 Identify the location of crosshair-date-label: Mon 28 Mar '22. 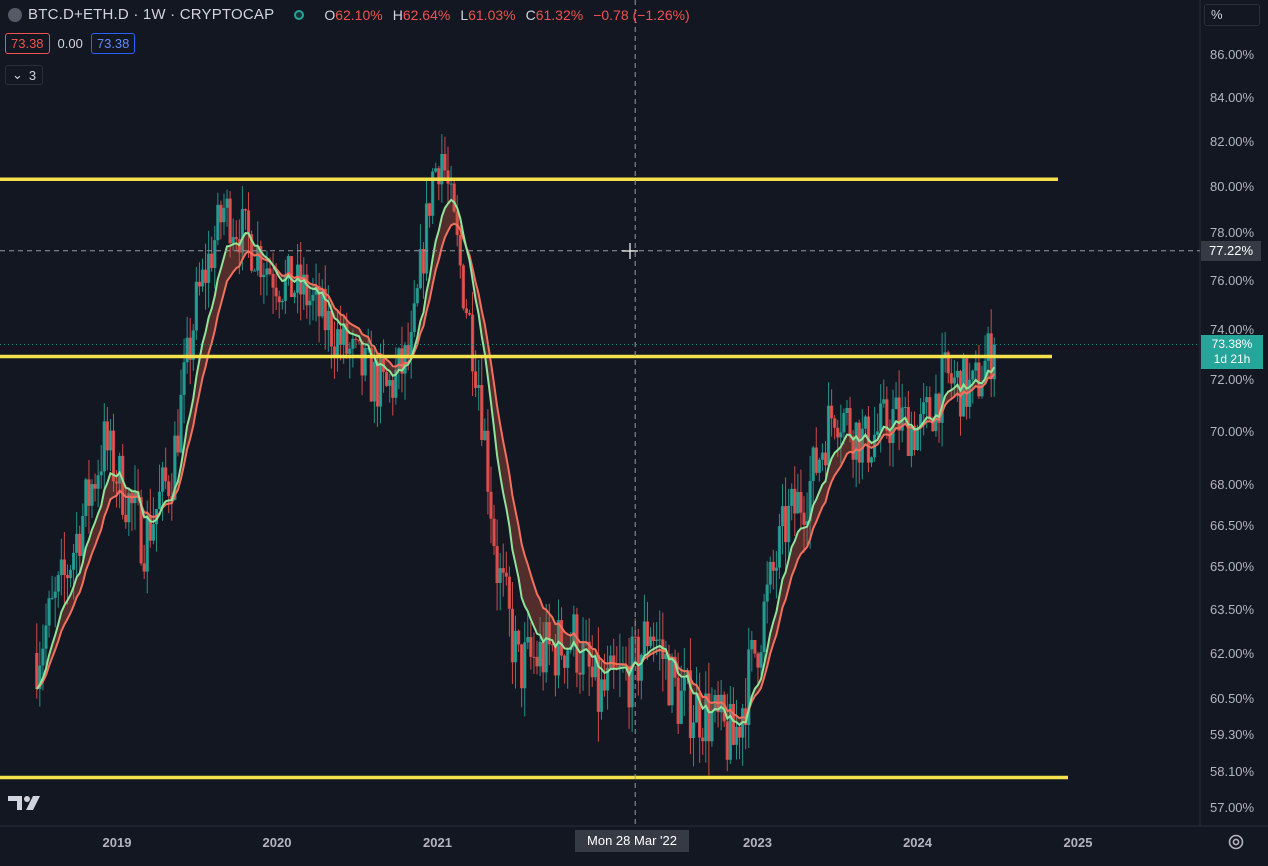
(632, 841).